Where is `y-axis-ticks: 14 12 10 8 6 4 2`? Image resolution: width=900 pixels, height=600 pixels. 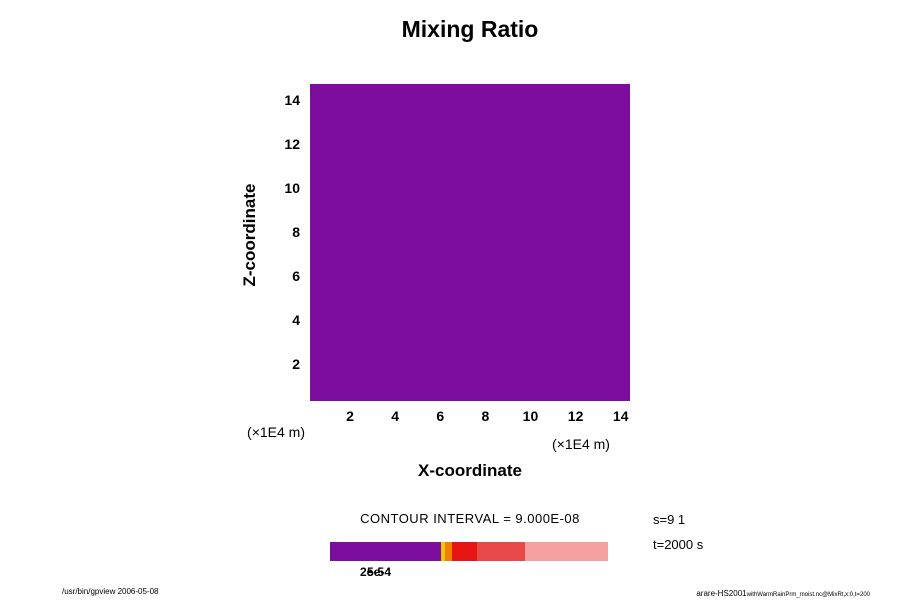 y-axis-ticks: 14 12 10 8 6 4 2 is located at coordinates (287, 242).